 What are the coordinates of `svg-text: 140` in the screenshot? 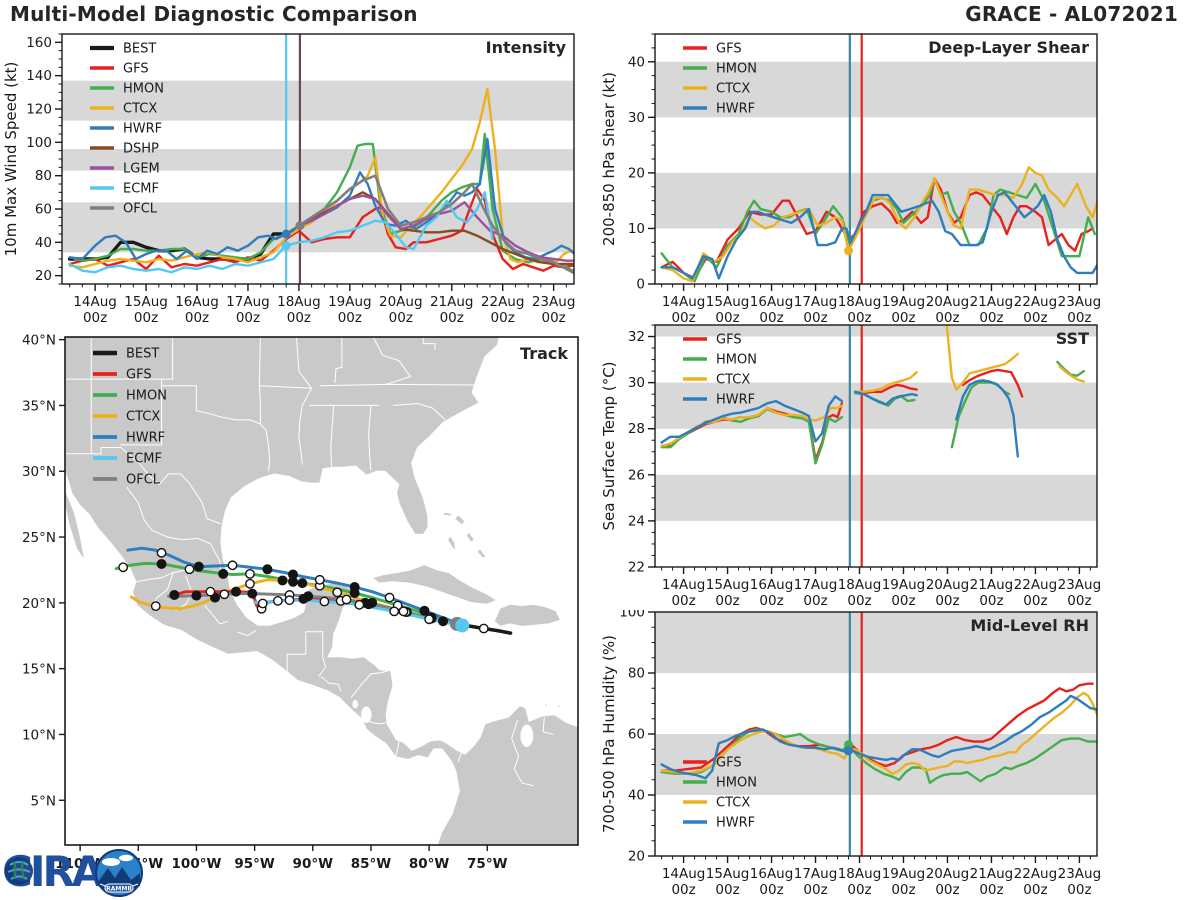 It's located at (39, 76).